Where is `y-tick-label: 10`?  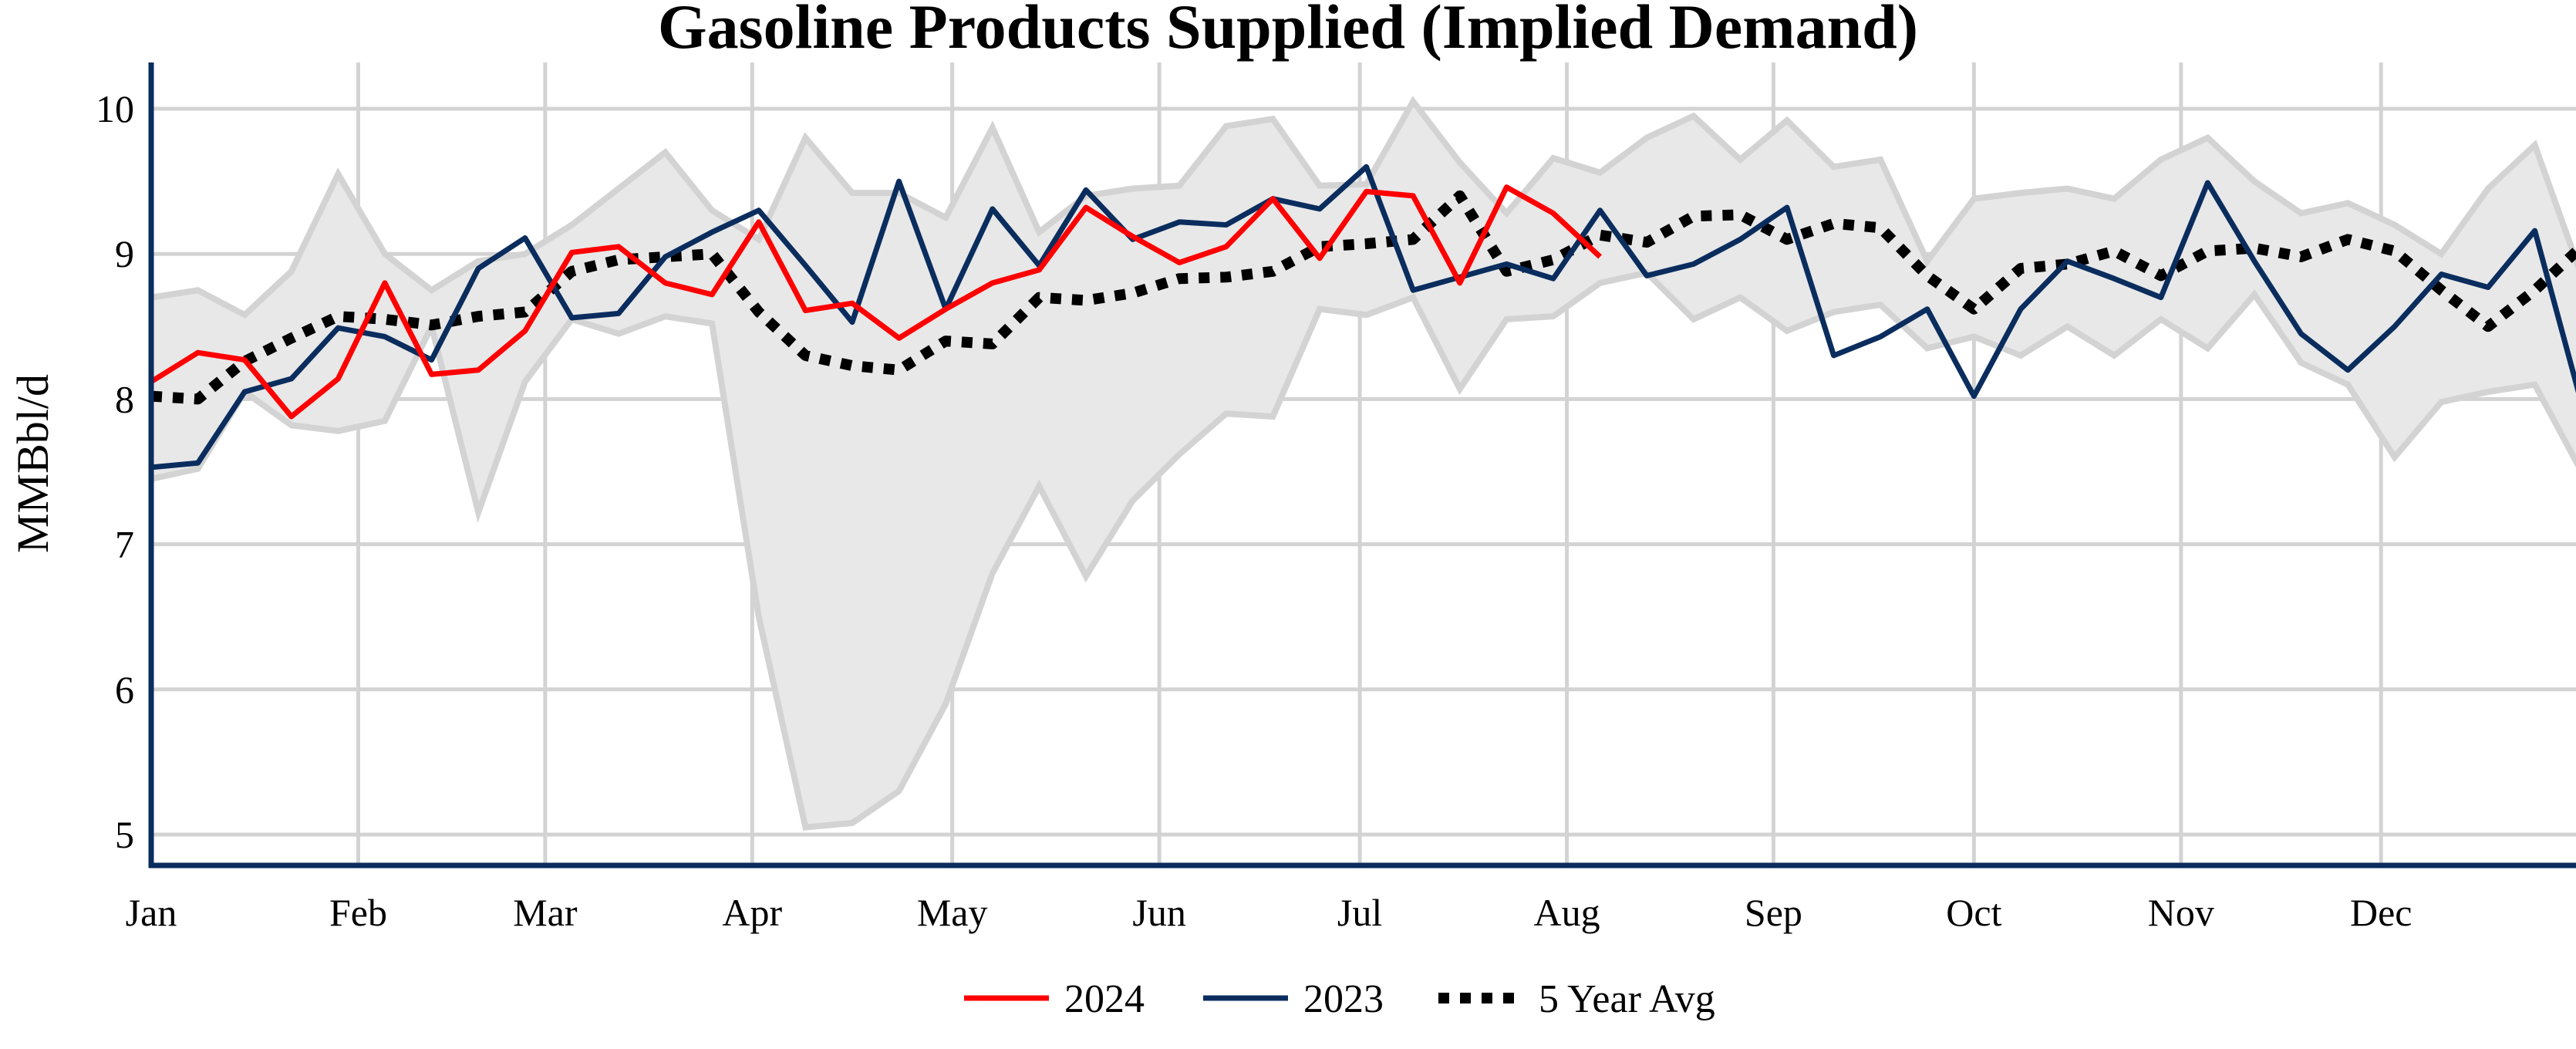 y-tick-label: 10 is located at coordinates (115, 108).